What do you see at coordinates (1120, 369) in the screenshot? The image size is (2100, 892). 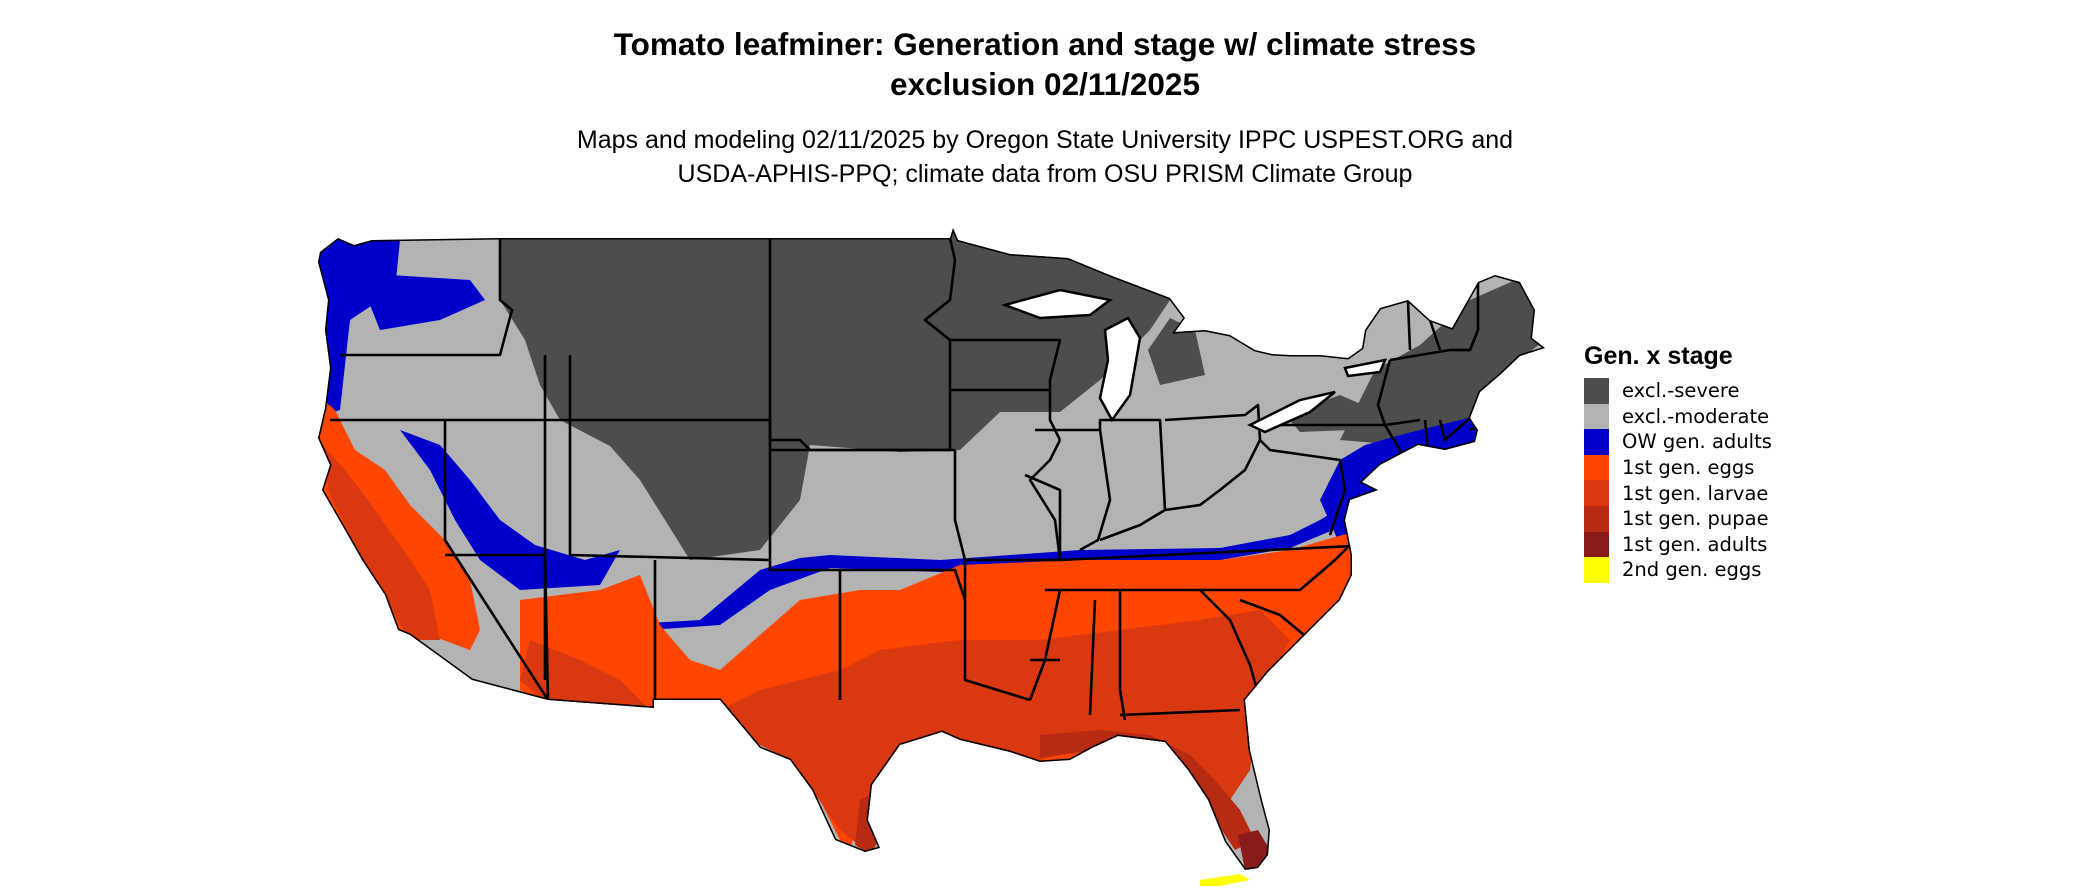 I see `lake-michigan` at bounding box center [1120, 369].